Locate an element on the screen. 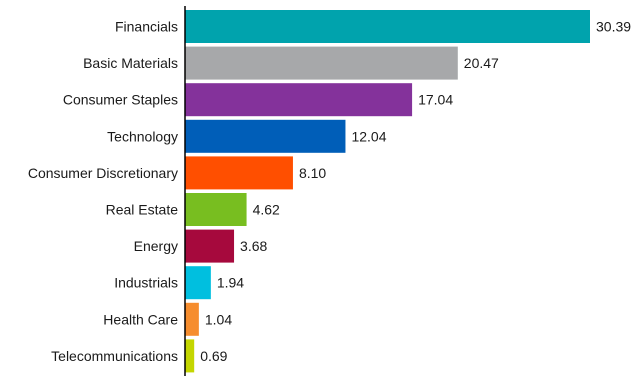 The image size is (637, 376). category-label: Consumer Staples is located at coordinates (120, 100).